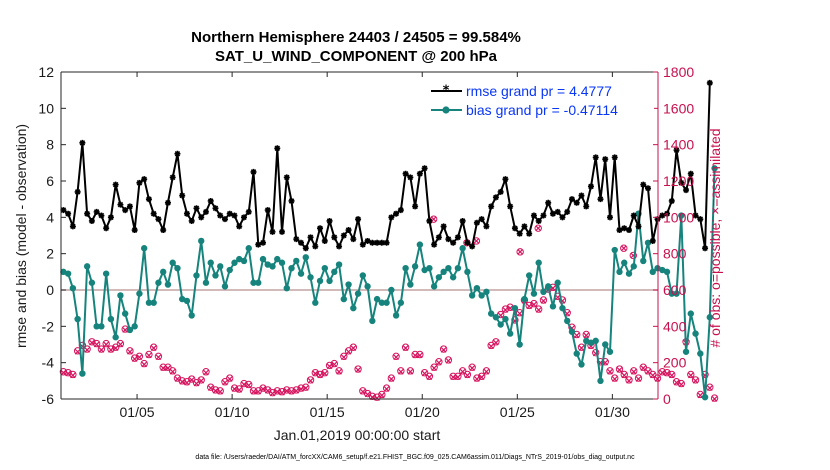 This screenshot has height=470, width=830. What do you see at coordinates (675, 290) in the screenshot?
I see `y2-tick-label: 600` at bounding box center [675, 290].